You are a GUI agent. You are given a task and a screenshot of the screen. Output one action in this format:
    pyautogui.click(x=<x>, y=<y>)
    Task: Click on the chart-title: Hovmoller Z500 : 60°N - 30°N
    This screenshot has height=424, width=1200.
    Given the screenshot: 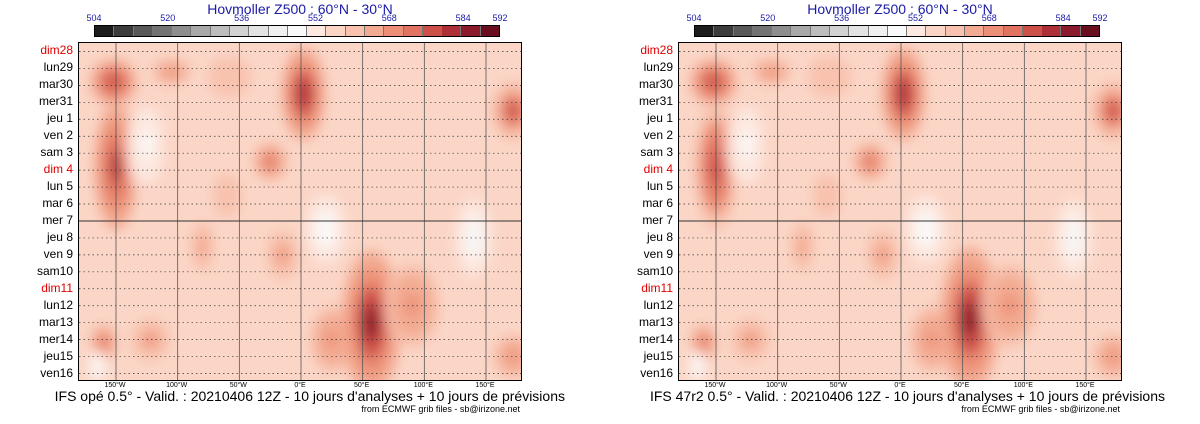 What is the action you would take?
    pyautogui.click(x=900, y=9)
    